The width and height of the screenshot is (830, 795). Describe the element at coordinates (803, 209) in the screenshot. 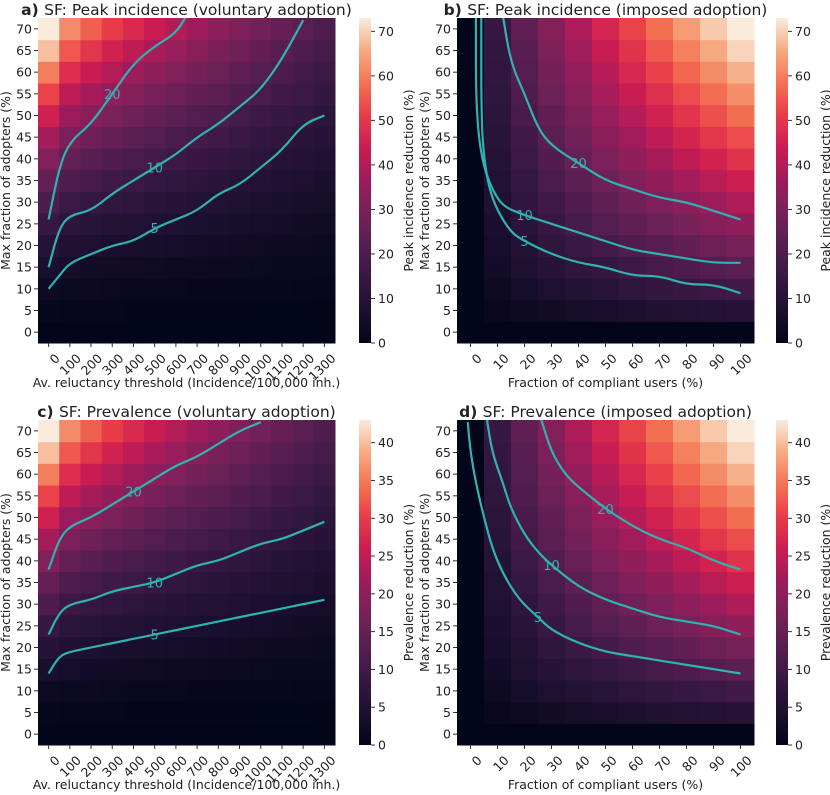

I see `colorbar-tick-label: 30` at that location.